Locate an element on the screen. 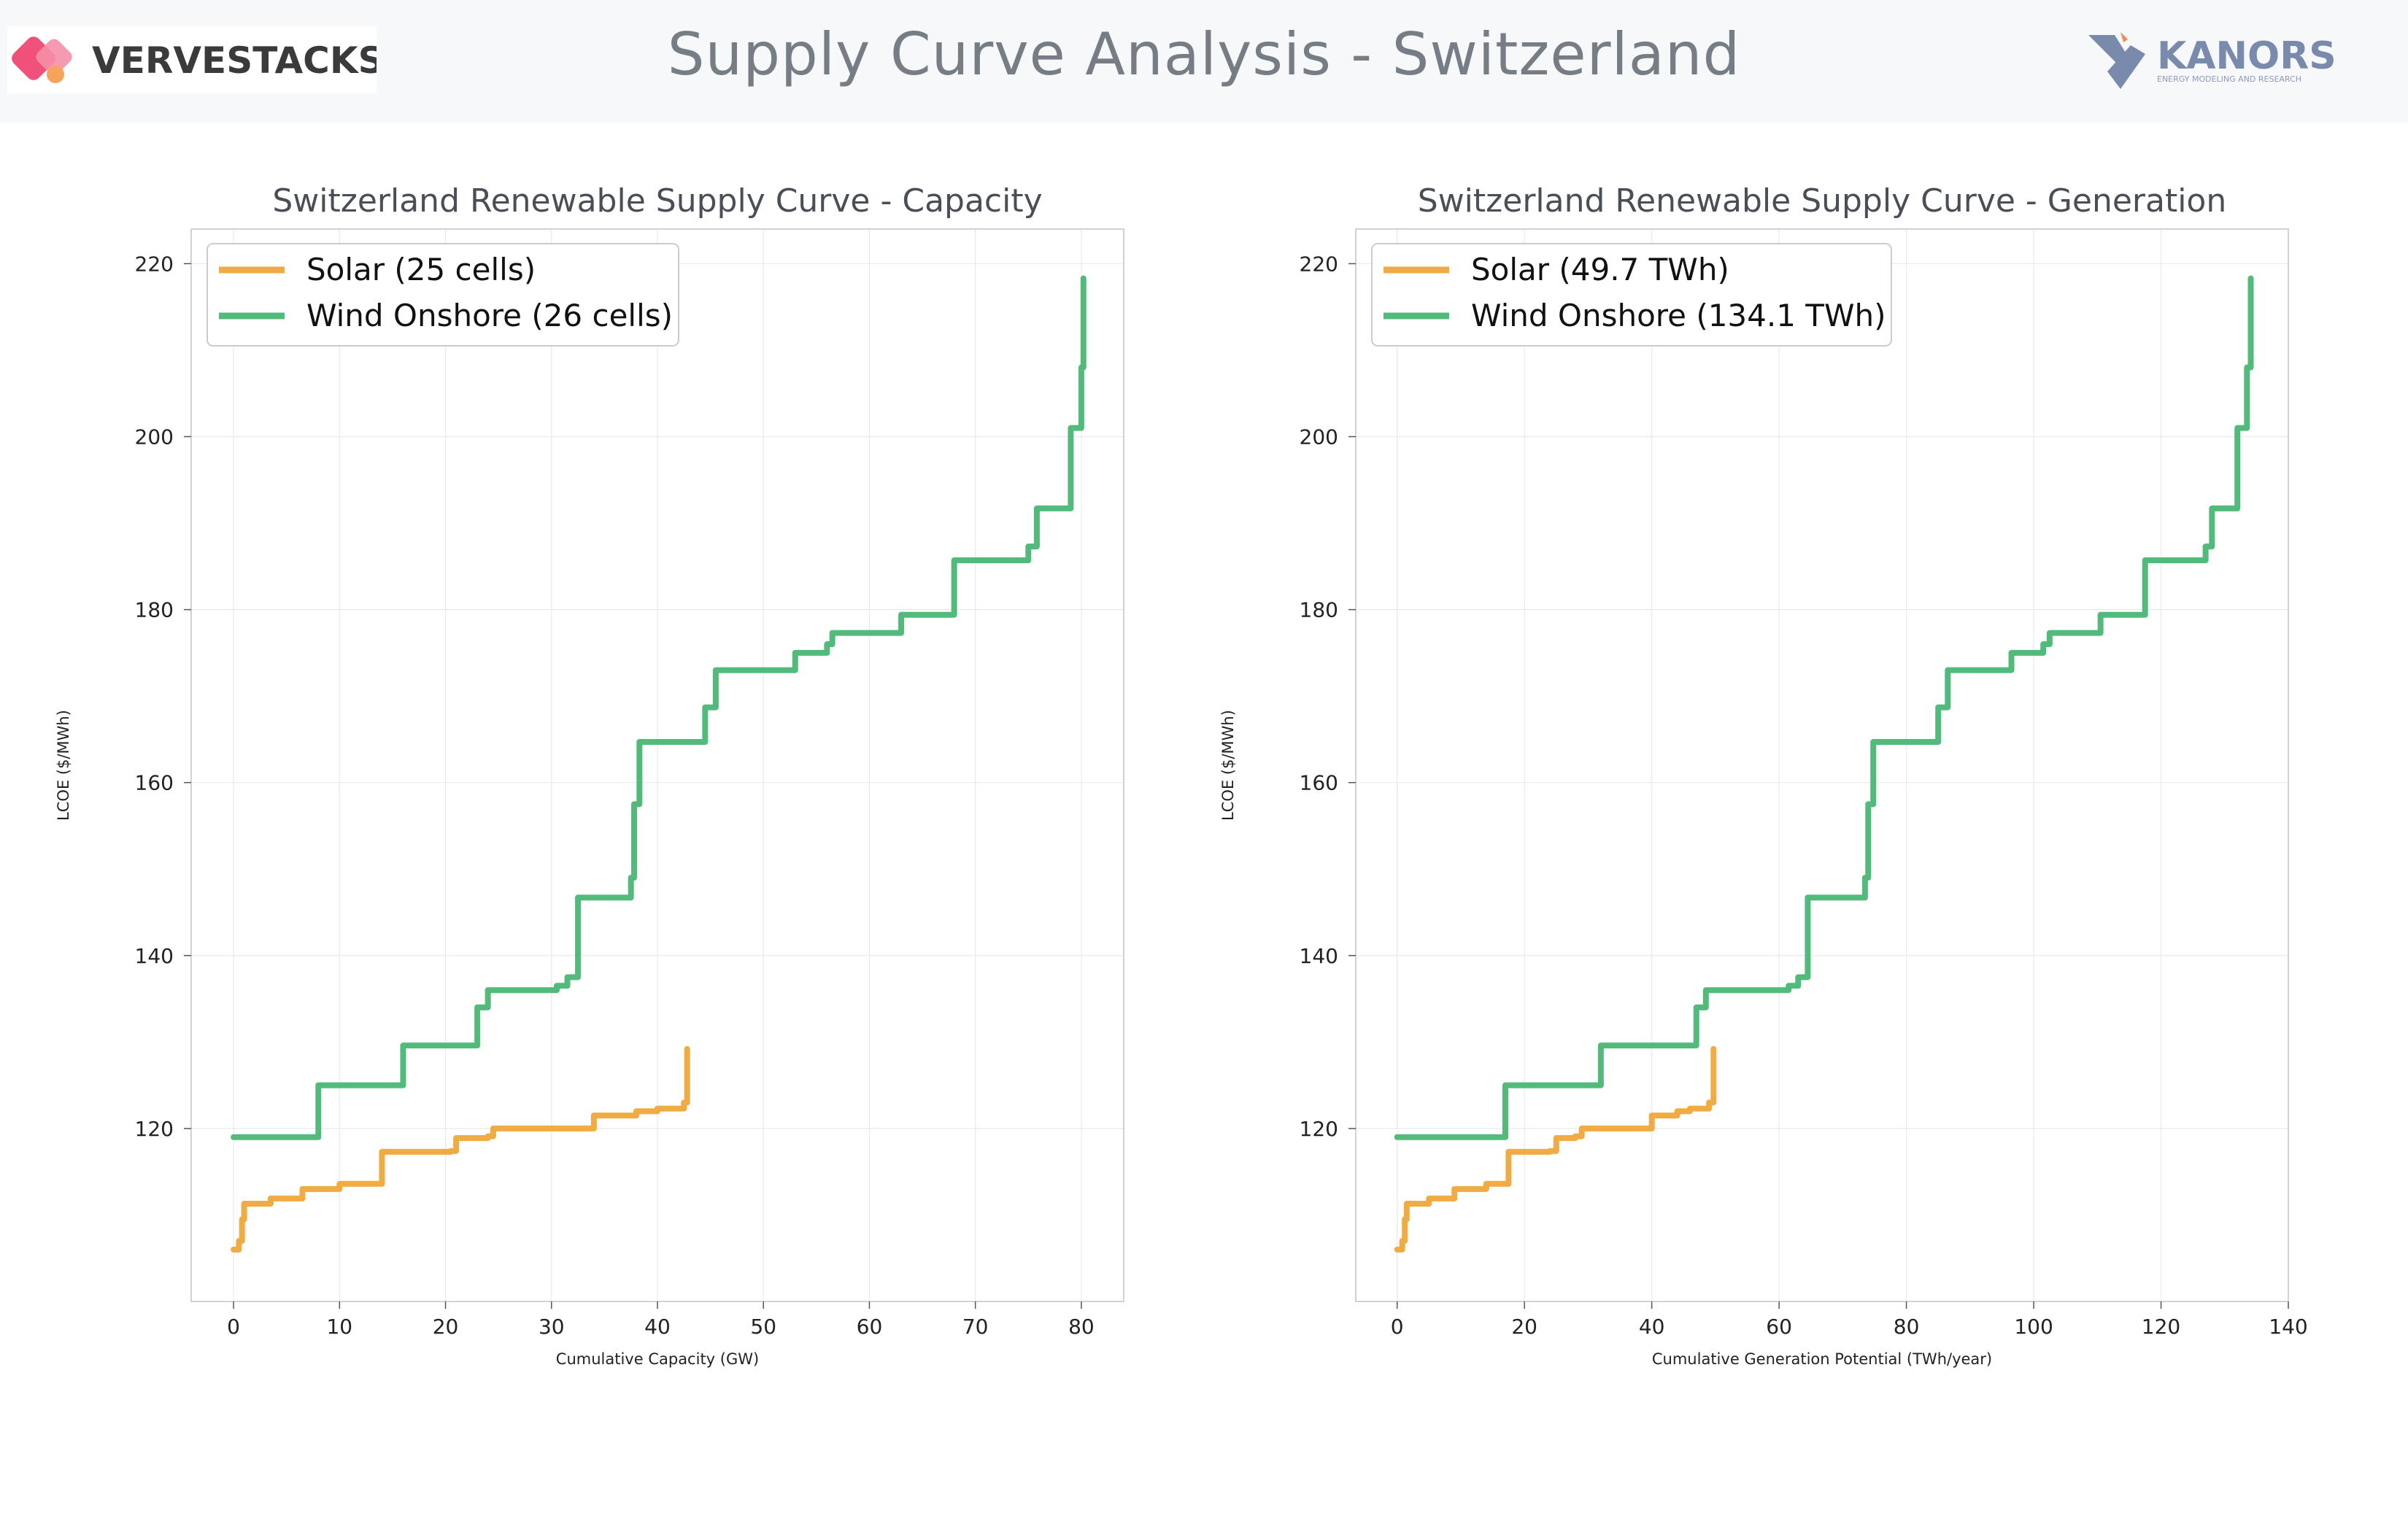 This screenshot has width=2408, height=1532. legend-label: Solar (25 cells) is located at coordinates (421, 269).